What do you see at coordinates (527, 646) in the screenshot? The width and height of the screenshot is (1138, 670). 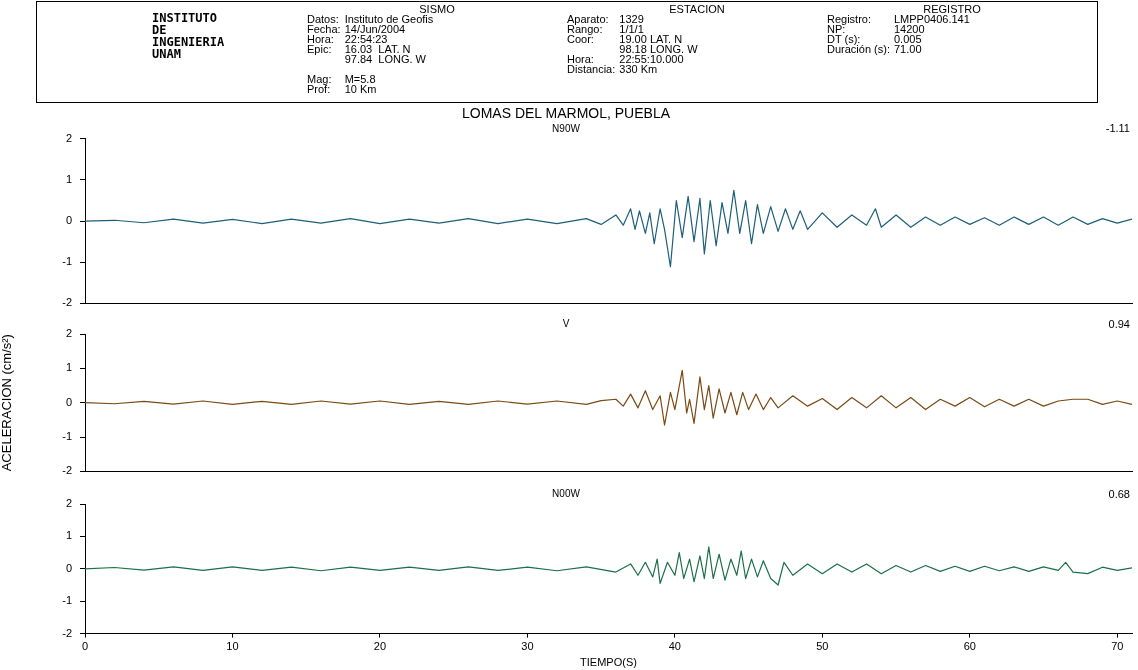 I see `x-tick-label: 30` at bounding box center [527, 646].